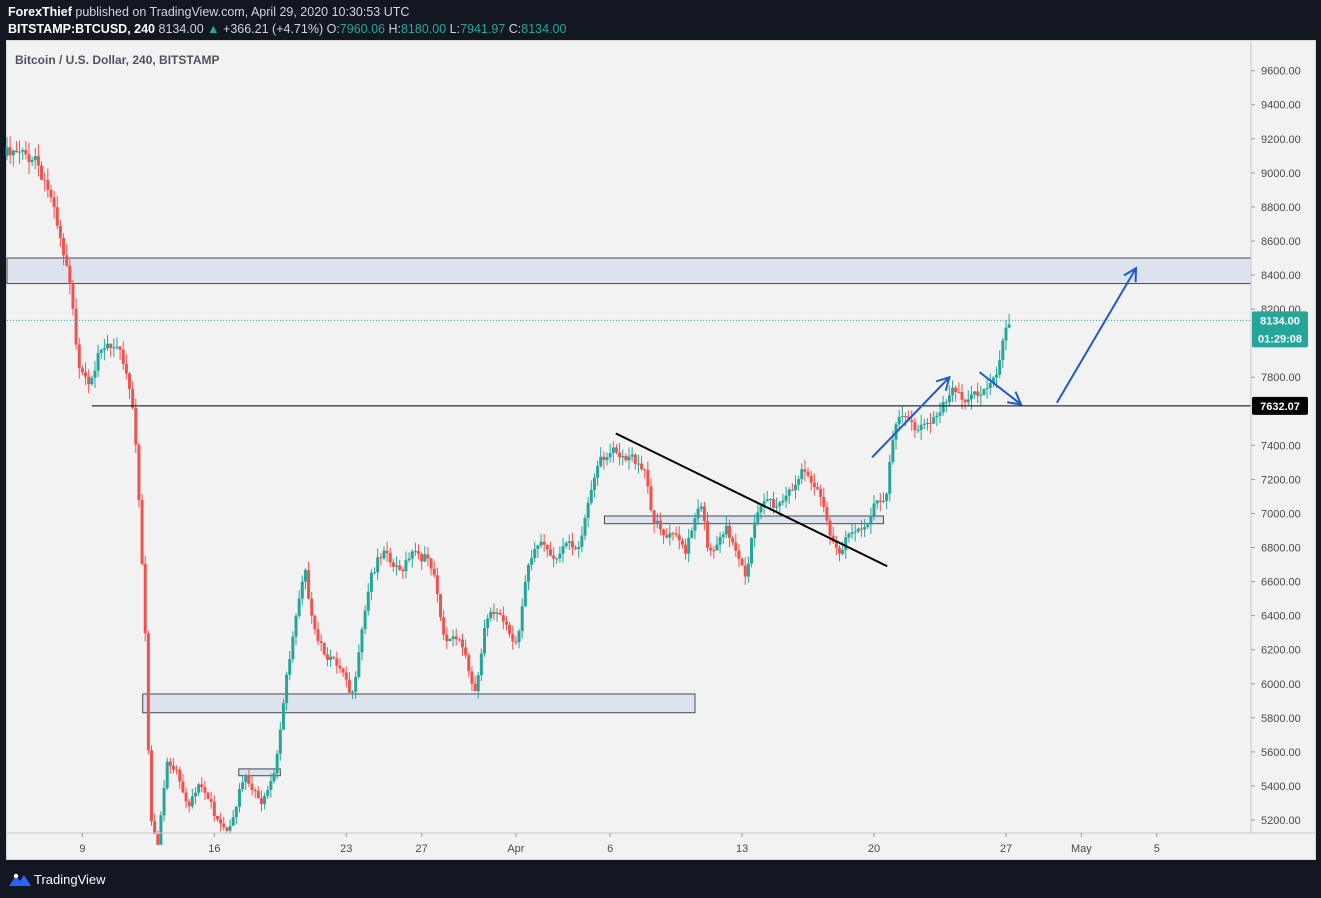  I want to click on key-level-badge, so click(1280, 405).